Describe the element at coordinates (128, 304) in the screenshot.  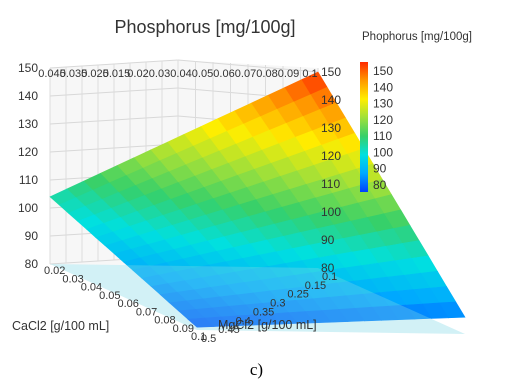
I see `ca-front-tick-label: 0.06` at that location.